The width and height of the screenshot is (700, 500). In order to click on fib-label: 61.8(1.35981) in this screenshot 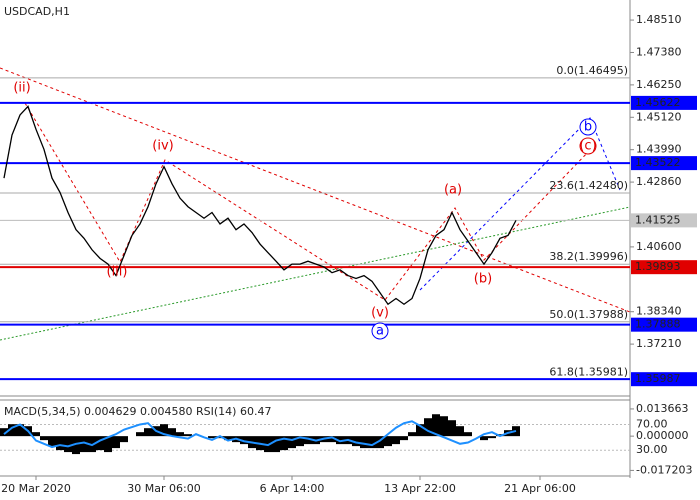, I will do `click(588, 371)`.